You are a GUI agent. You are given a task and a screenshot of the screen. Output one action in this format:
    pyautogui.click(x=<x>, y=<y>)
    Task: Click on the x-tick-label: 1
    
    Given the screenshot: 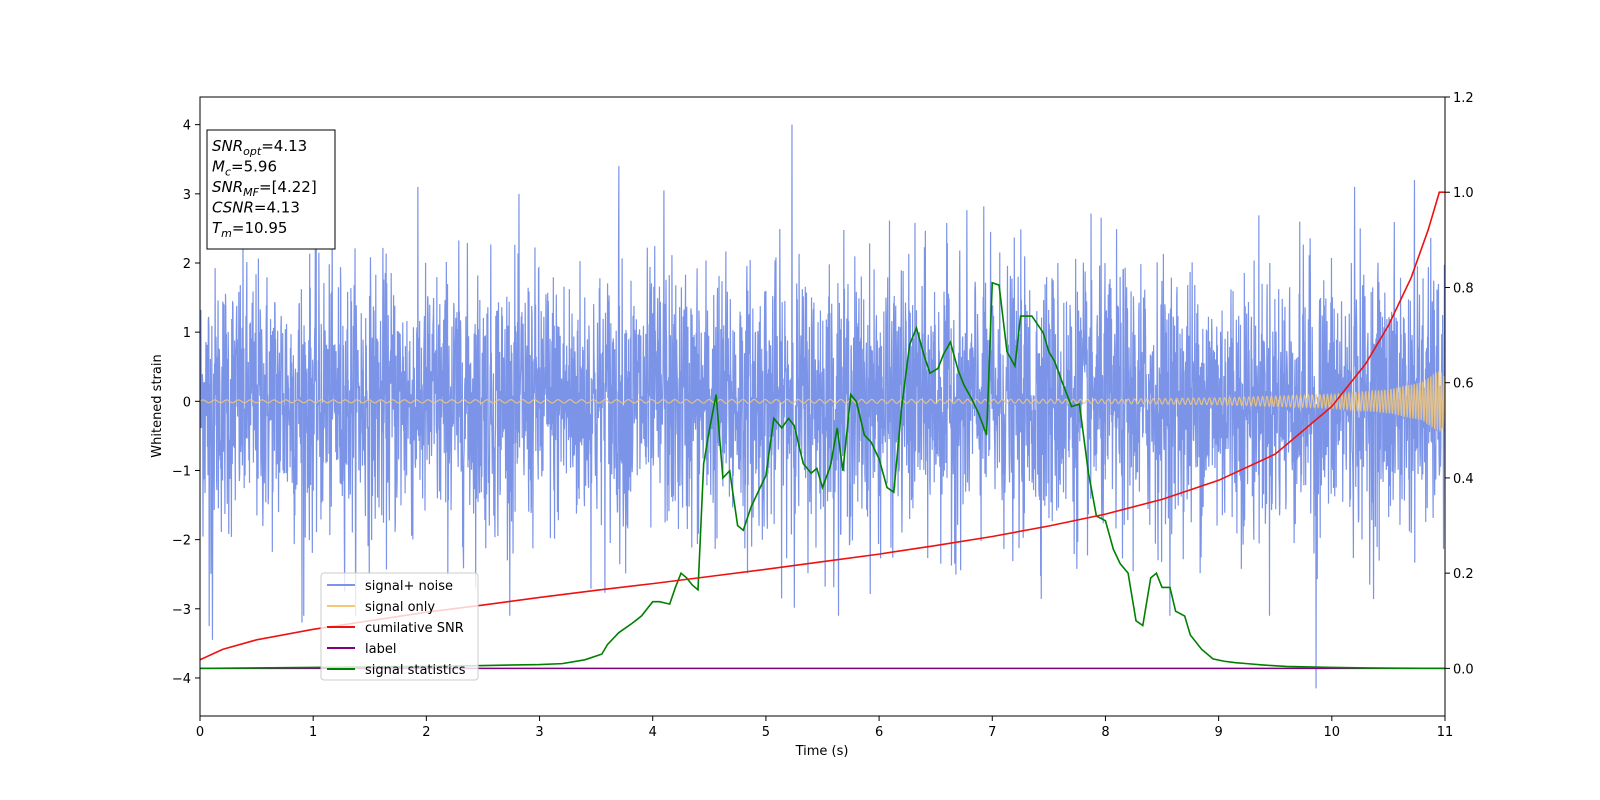 What is the action you would take?
    pyautogui.click(x=313, y=732)
    